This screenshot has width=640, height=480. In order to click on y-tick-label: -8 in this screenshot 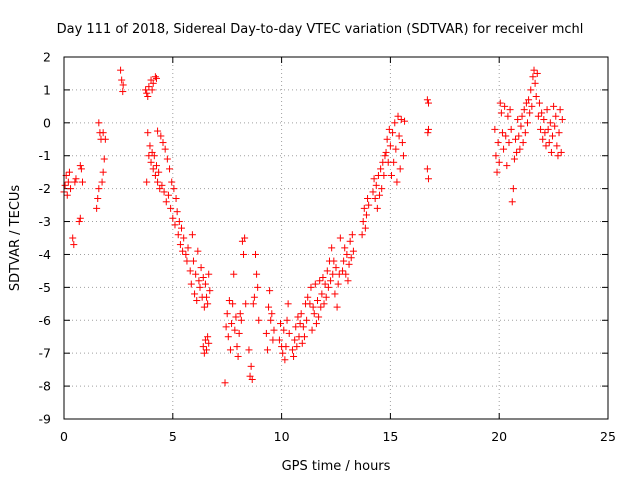, I will do `click(45, 386)`.